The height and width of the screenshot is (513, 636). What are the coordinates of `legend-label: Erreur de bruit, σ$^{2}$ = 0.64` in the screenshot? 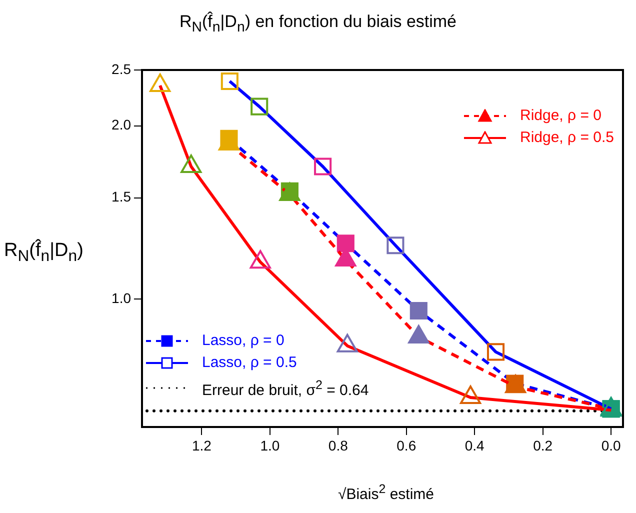 It's located at (285, 389).